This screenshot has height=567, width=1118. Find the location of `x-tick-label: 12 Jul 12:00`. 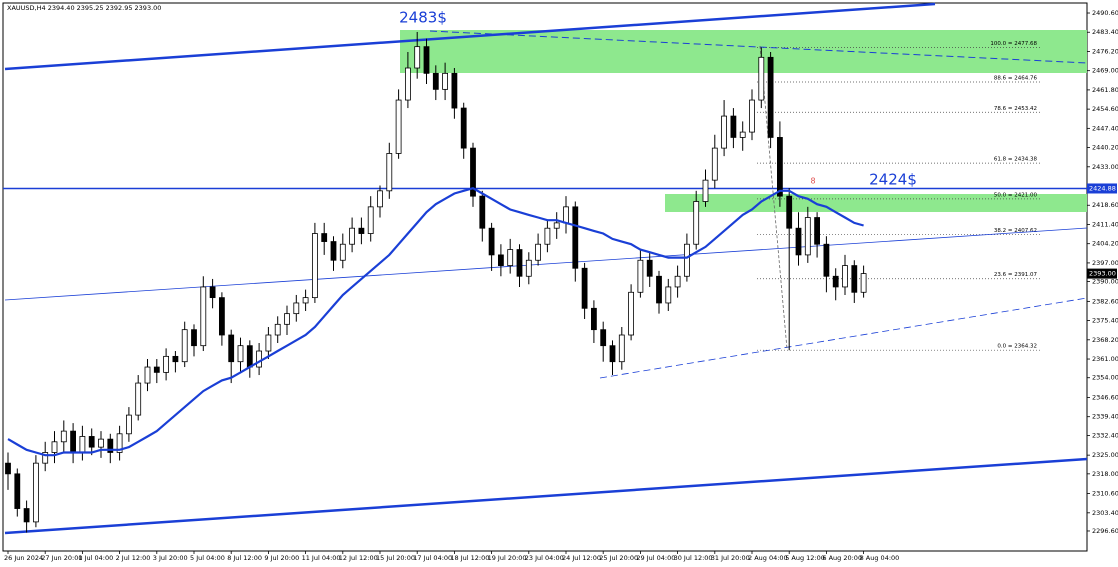

x-tick-label: 12 Jul 12:00 is located at coordinates (358, 558).